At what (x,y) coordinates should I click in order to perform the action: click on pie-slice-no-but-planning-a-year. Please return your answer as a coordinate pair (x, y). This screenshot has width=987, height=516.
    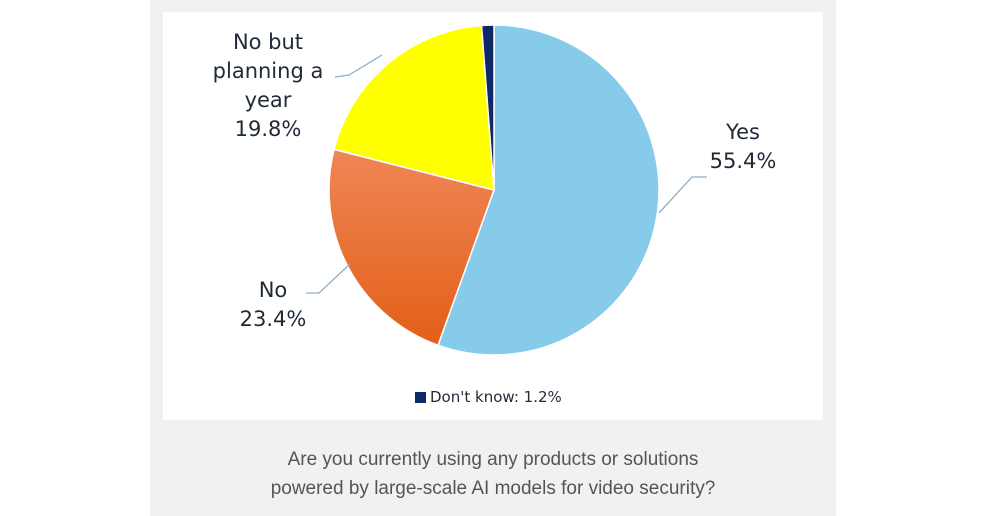
    Looking at the image, I should click on (414, 107).